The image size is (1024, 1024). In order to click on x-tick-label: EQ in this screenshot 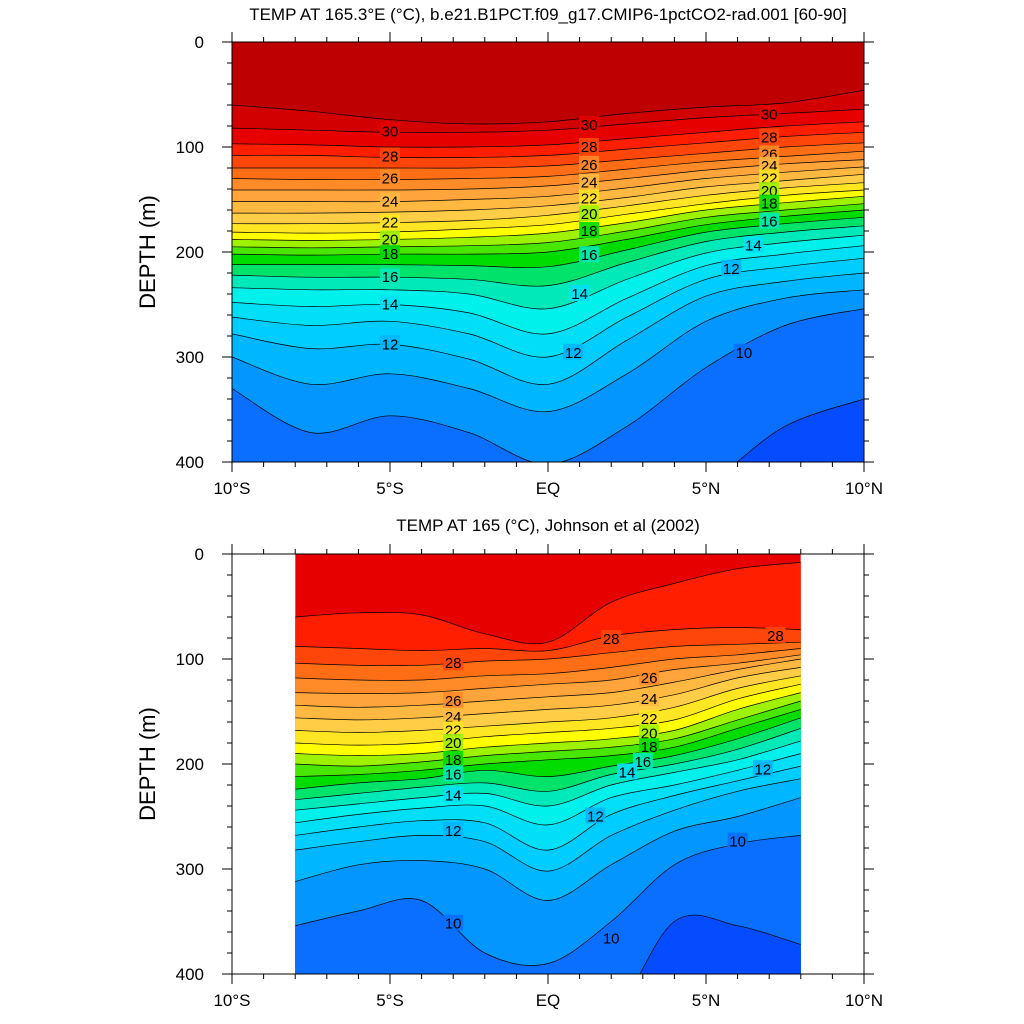, I will do `click(548, 488)`.